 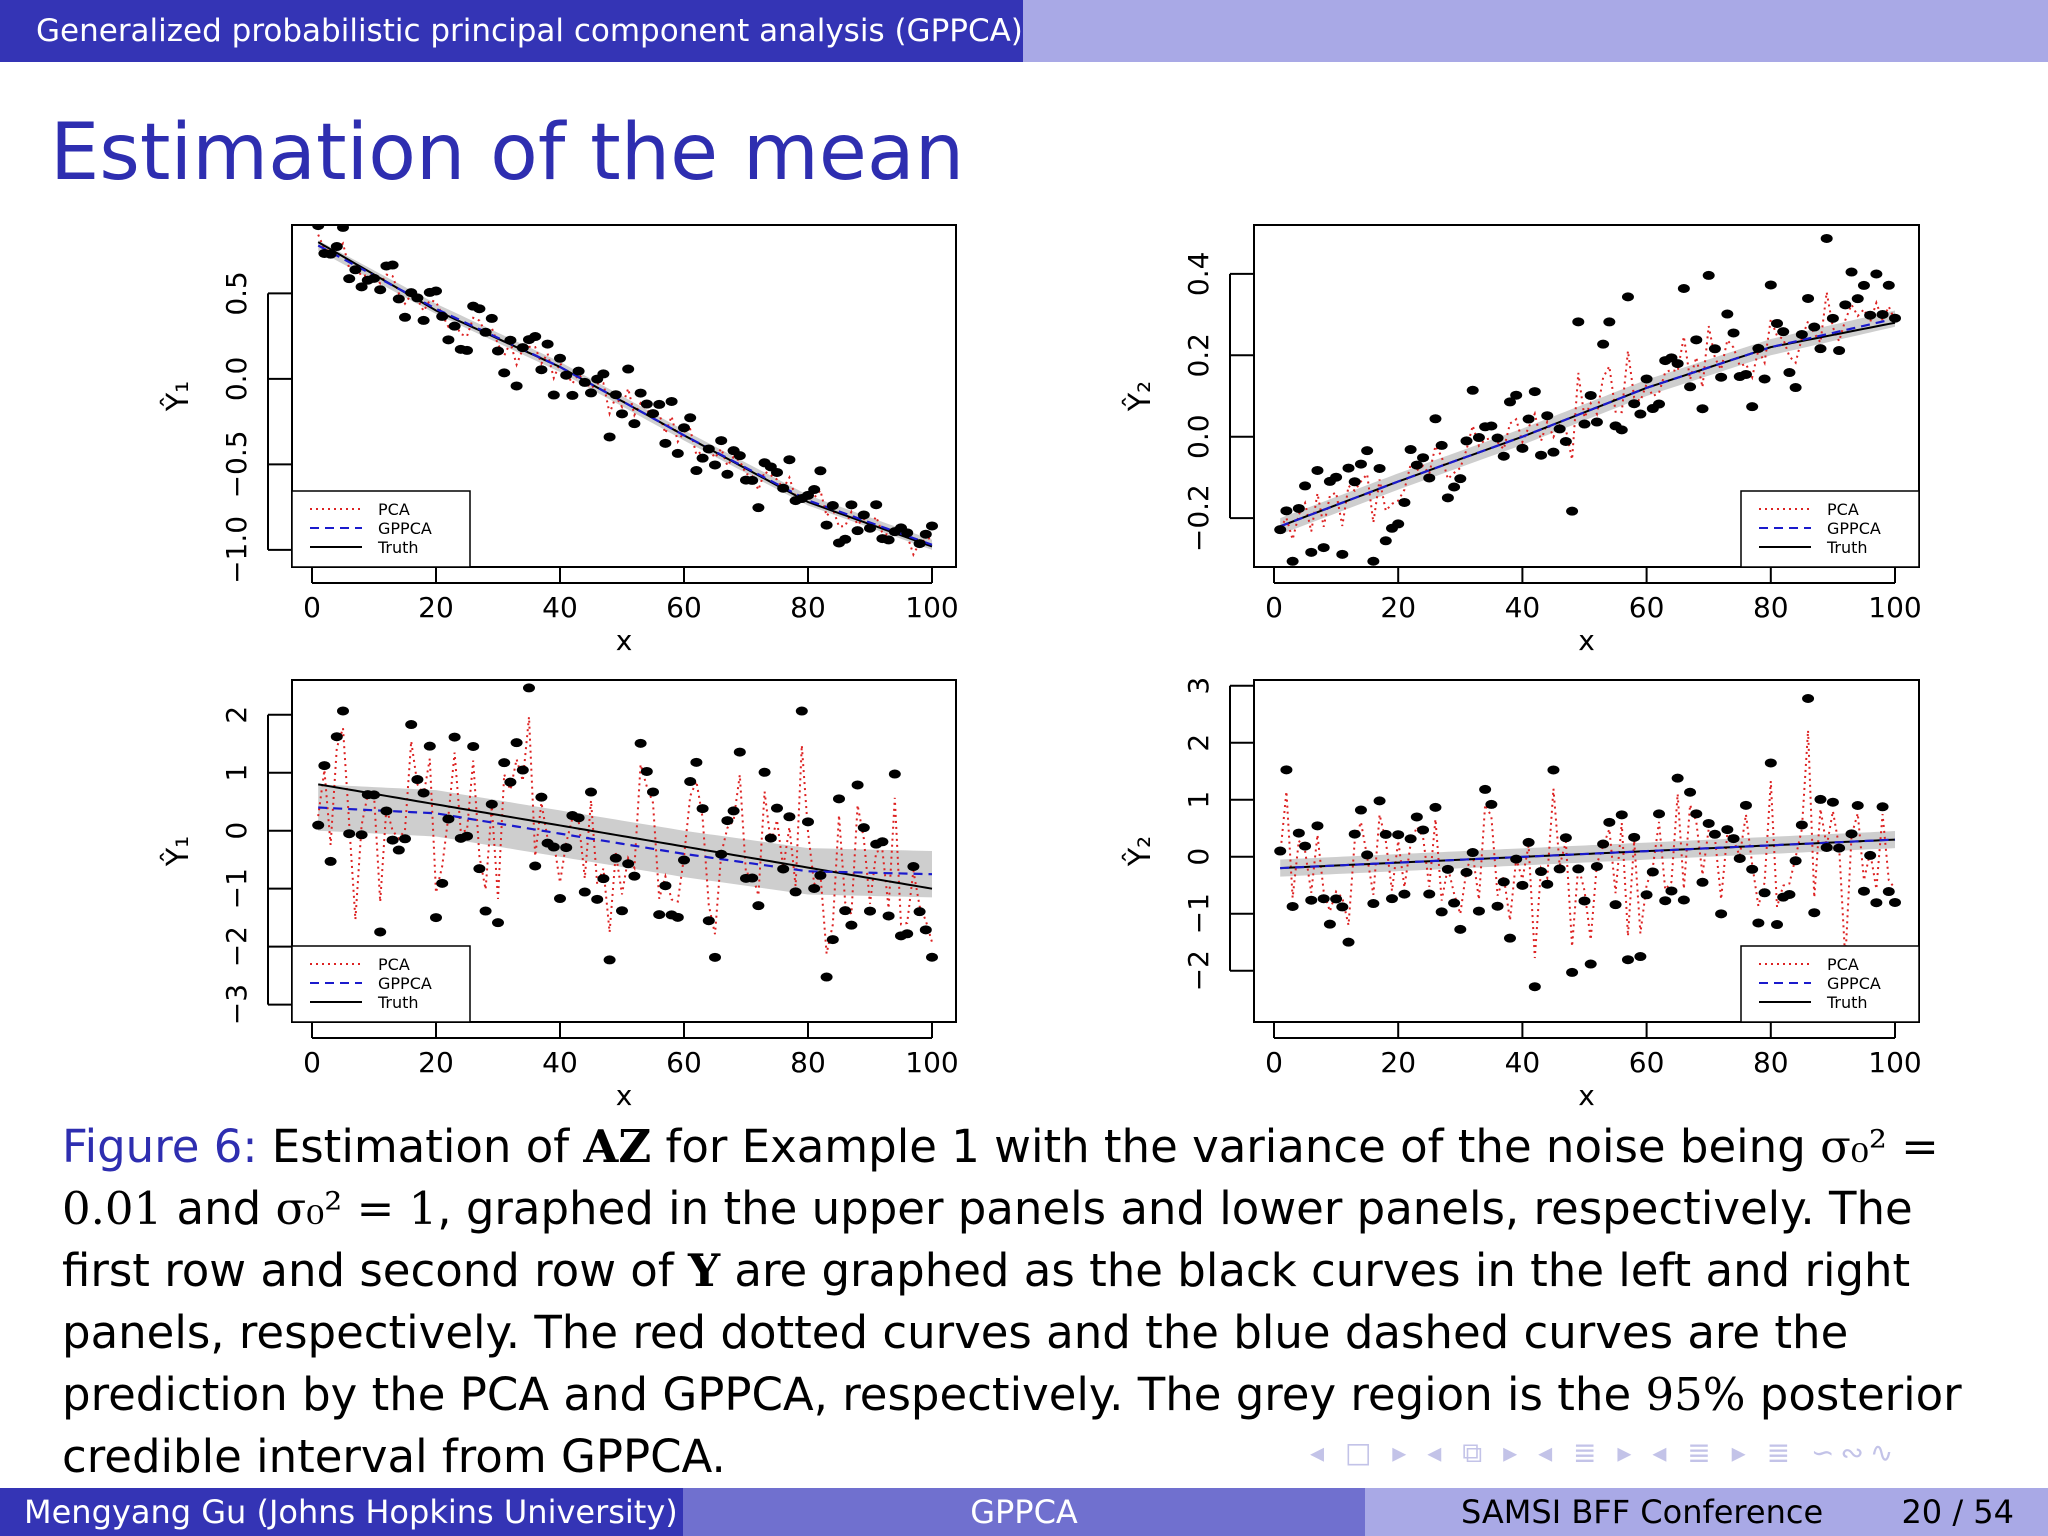 What do you see at coordinates (704, 1270) in the screenshot?
I see `caption-math-y: Y` at bounding box center [704, 1270].